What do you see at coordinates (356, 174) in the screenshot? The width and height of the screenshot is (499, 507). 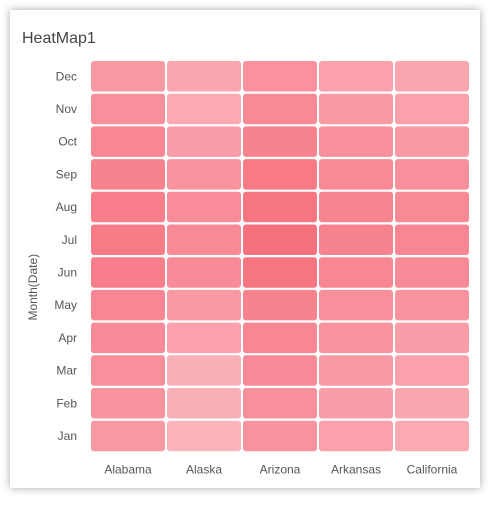 I see `heatmap-cell-sep-arkansas` at bounding box center [356, 174].